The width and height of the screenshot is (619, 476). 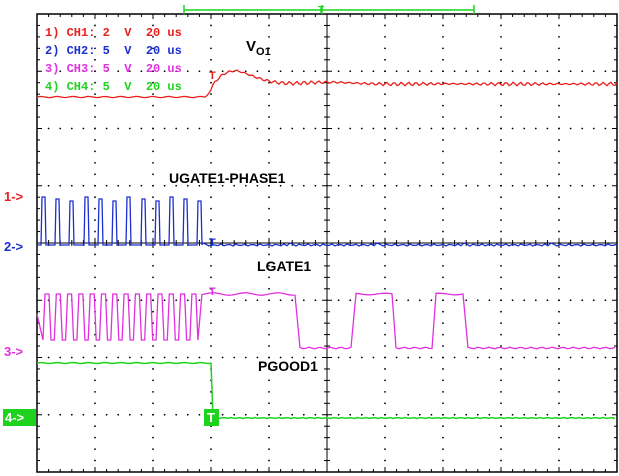 What do you see at coordinates (284, 266) in the screenshot?
I see `lgate-label: LGATE1` at bounding box center [284, 266].